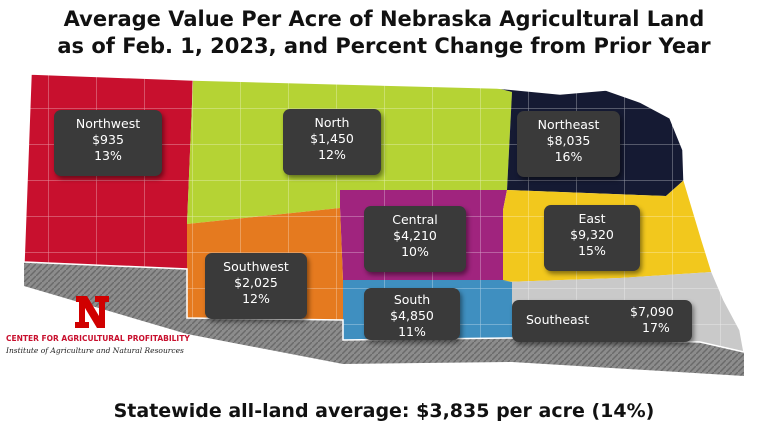 The image size is (768, 439). What do you see at coordinates (592, 218) in the screenshot?
I see `region-name: East` at bounding box center [592, 218].